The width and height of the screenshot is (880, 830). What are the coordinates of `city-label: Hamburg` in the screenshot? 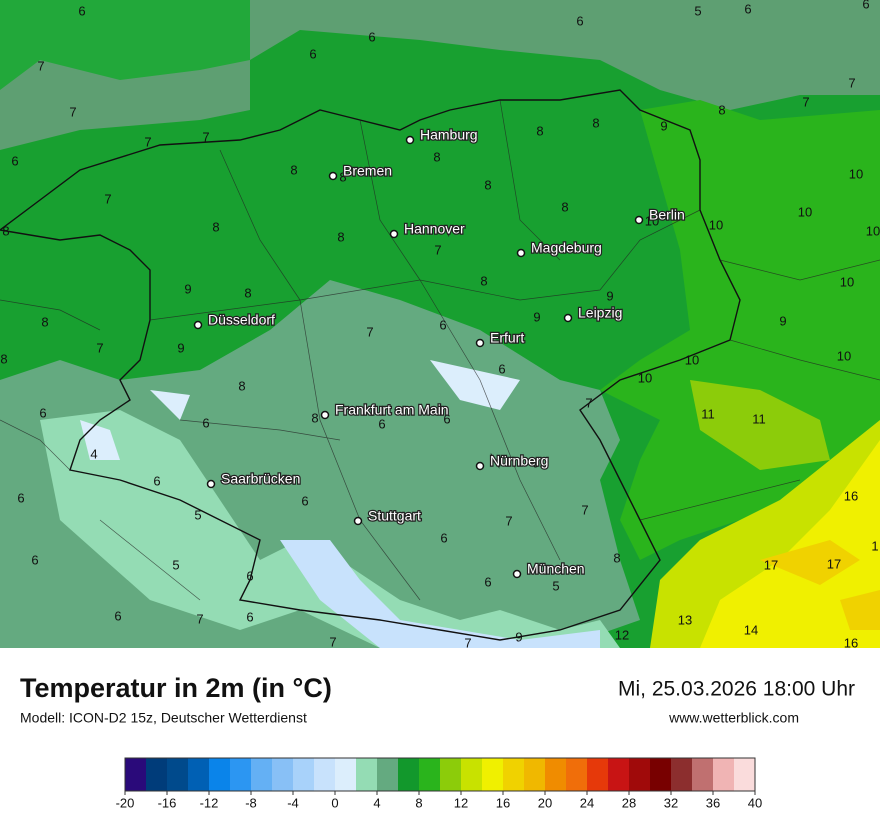 It's located at (449, 135).